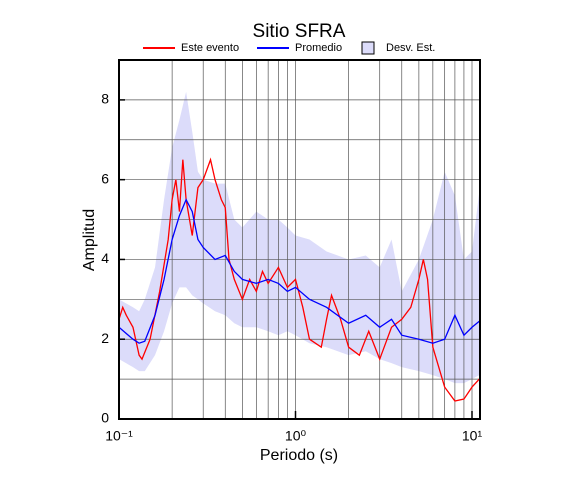 This screenshot has height=480, width=586. Describe the element at coordinates (105, 178) in the screenshot. I see `y-tick-label: 6` at that location.